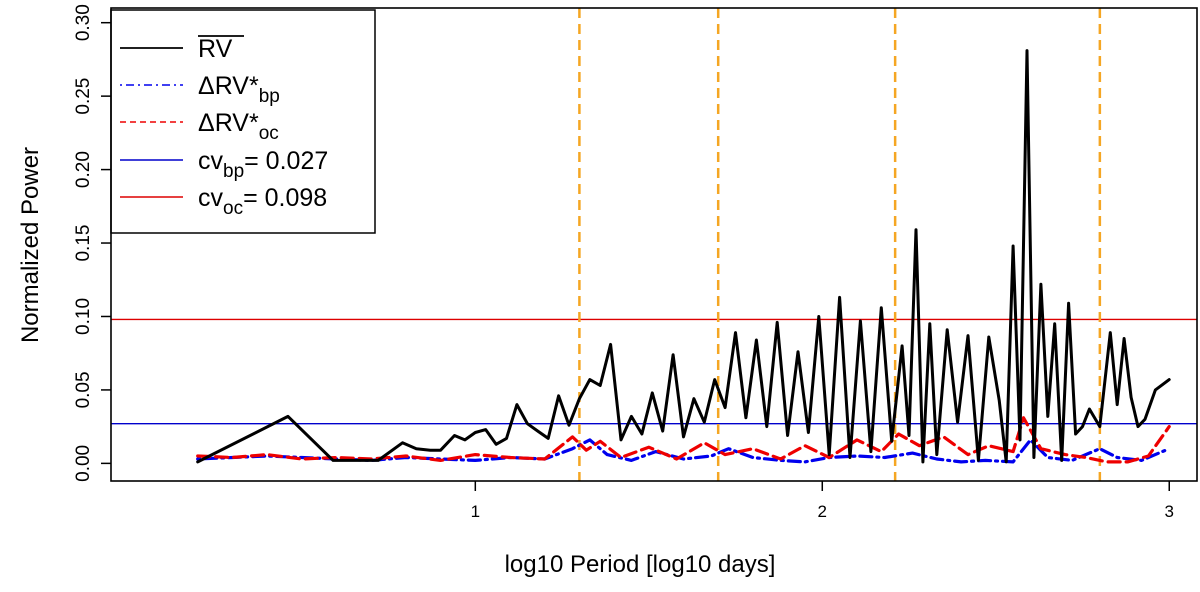 This screenshot has height=592, width=1200. What do you see at coordinates (83, 169) in the screenshot?
I see `y-tick-label: 0.20` at bounding box center [83, 169].